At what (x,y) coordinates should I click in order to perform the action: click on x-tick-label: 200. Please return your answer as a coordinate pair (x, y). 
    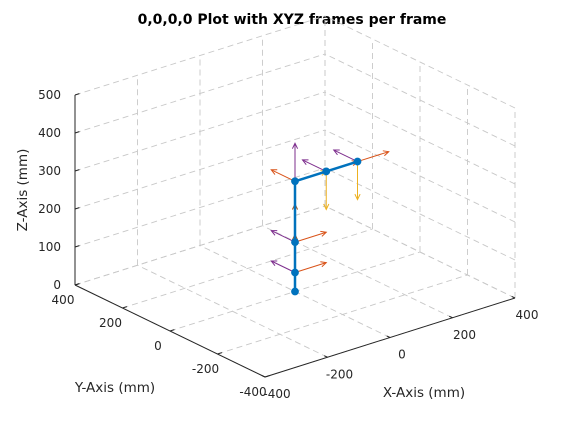
    Looking at the image, I should click on (464, 335).